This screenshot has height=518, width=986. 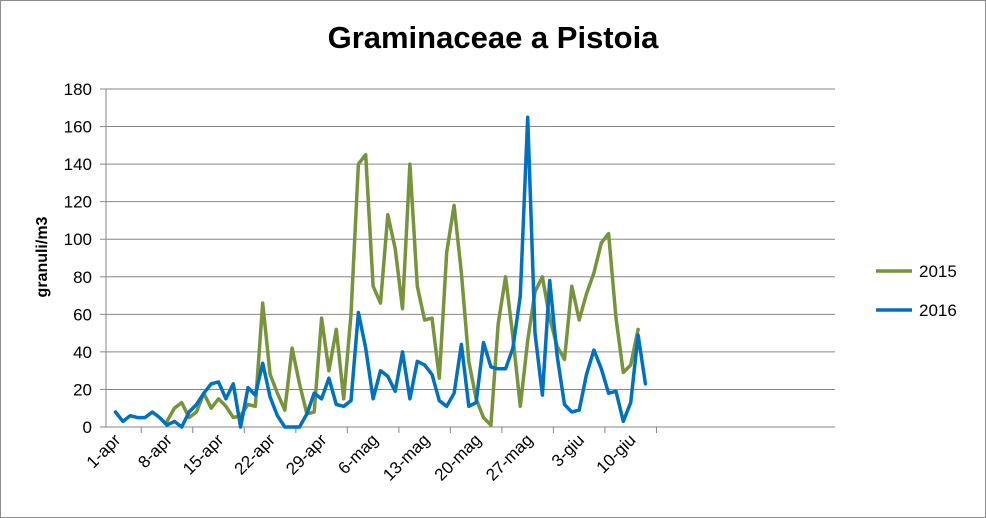 I want to click on y-tick-label: 160, so click(x=78, y=127).